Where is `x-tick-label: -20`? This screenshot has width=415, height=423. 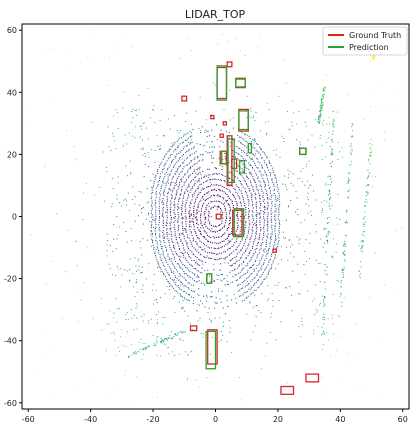 x-tick-label: -20 is located at coordinates (153, 419).